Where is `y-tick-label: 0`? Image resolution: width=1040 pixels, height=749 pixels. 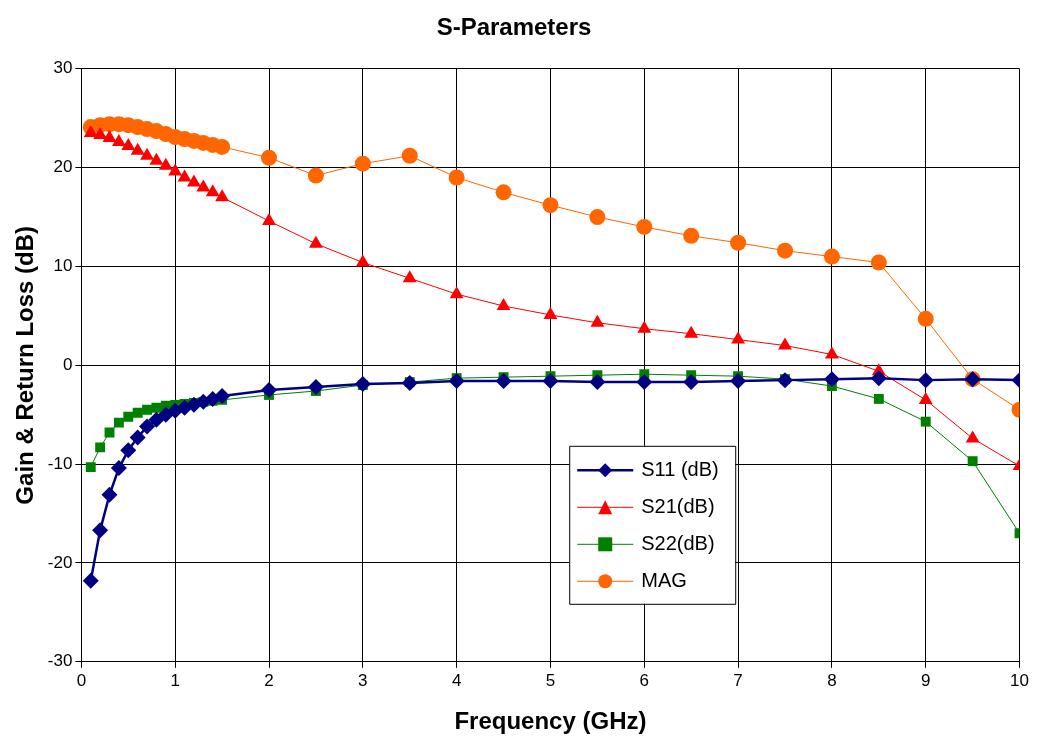
y-tick-label: 0 is located at coordinates (67, 364).